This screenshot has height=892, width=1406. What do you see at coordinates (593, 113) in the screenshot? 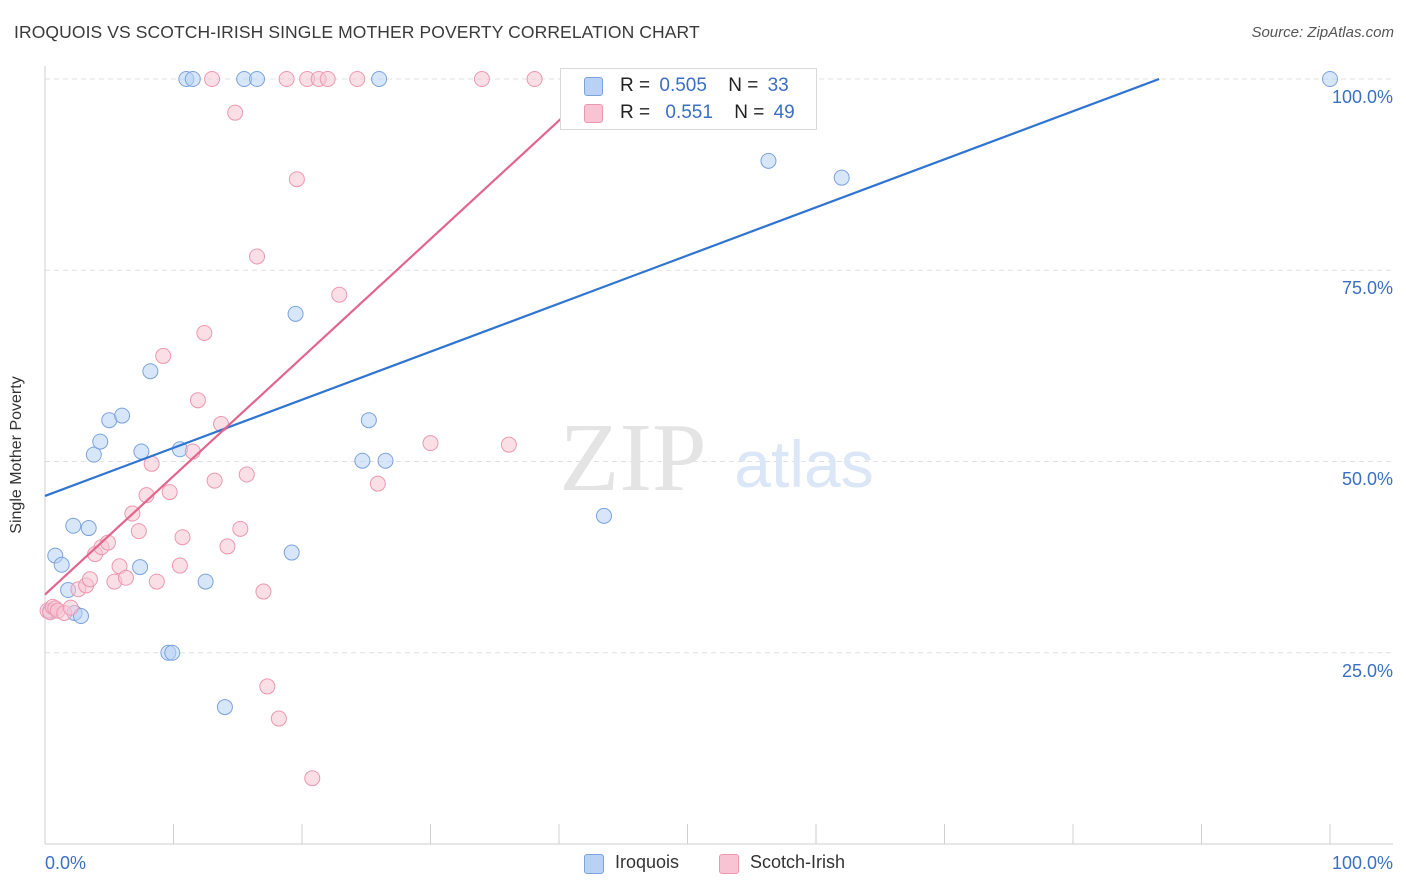
I see `scotch-irish-swatch` at bounding box center [593, 113].